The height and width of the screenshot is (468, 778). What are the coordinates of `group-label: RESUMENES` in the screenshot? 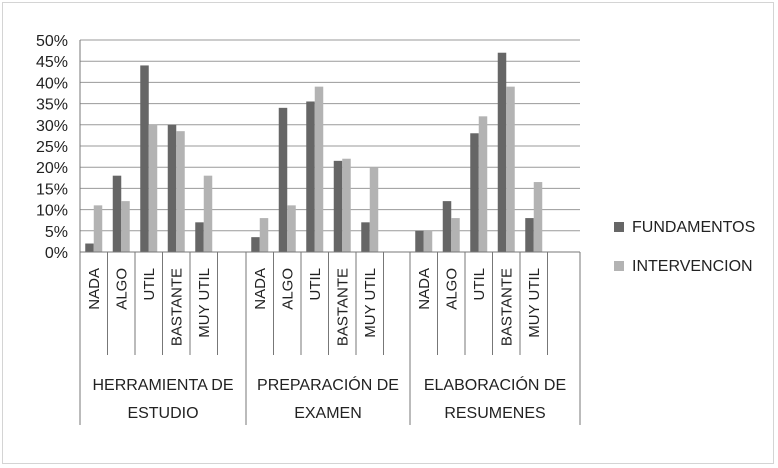 It's located at (494, 413).